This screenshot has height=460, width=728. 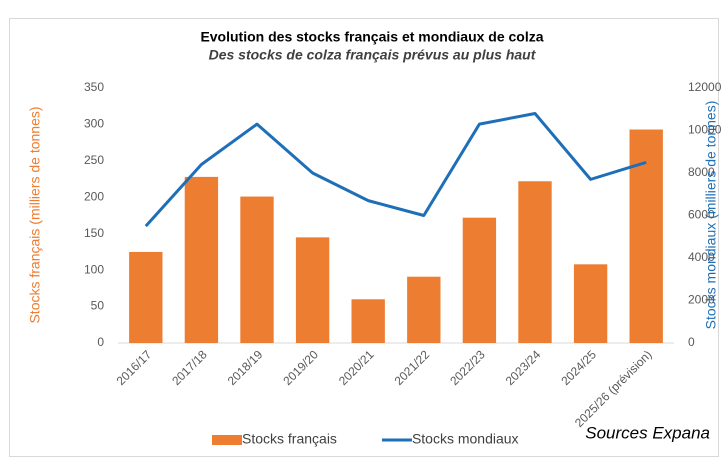 What do you see at coordinates (94, 87) in the screenshot?
I see `y-tick-label: 350` at bounding box center [94, 87].